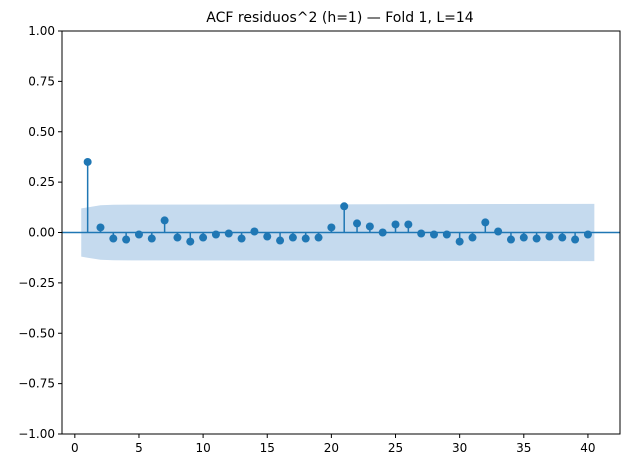 This screenshot has width=630, height=470. Describe the element at coordinates (523, 448) in the screenshot. I see `x-tick-label-35: 35` at that location.